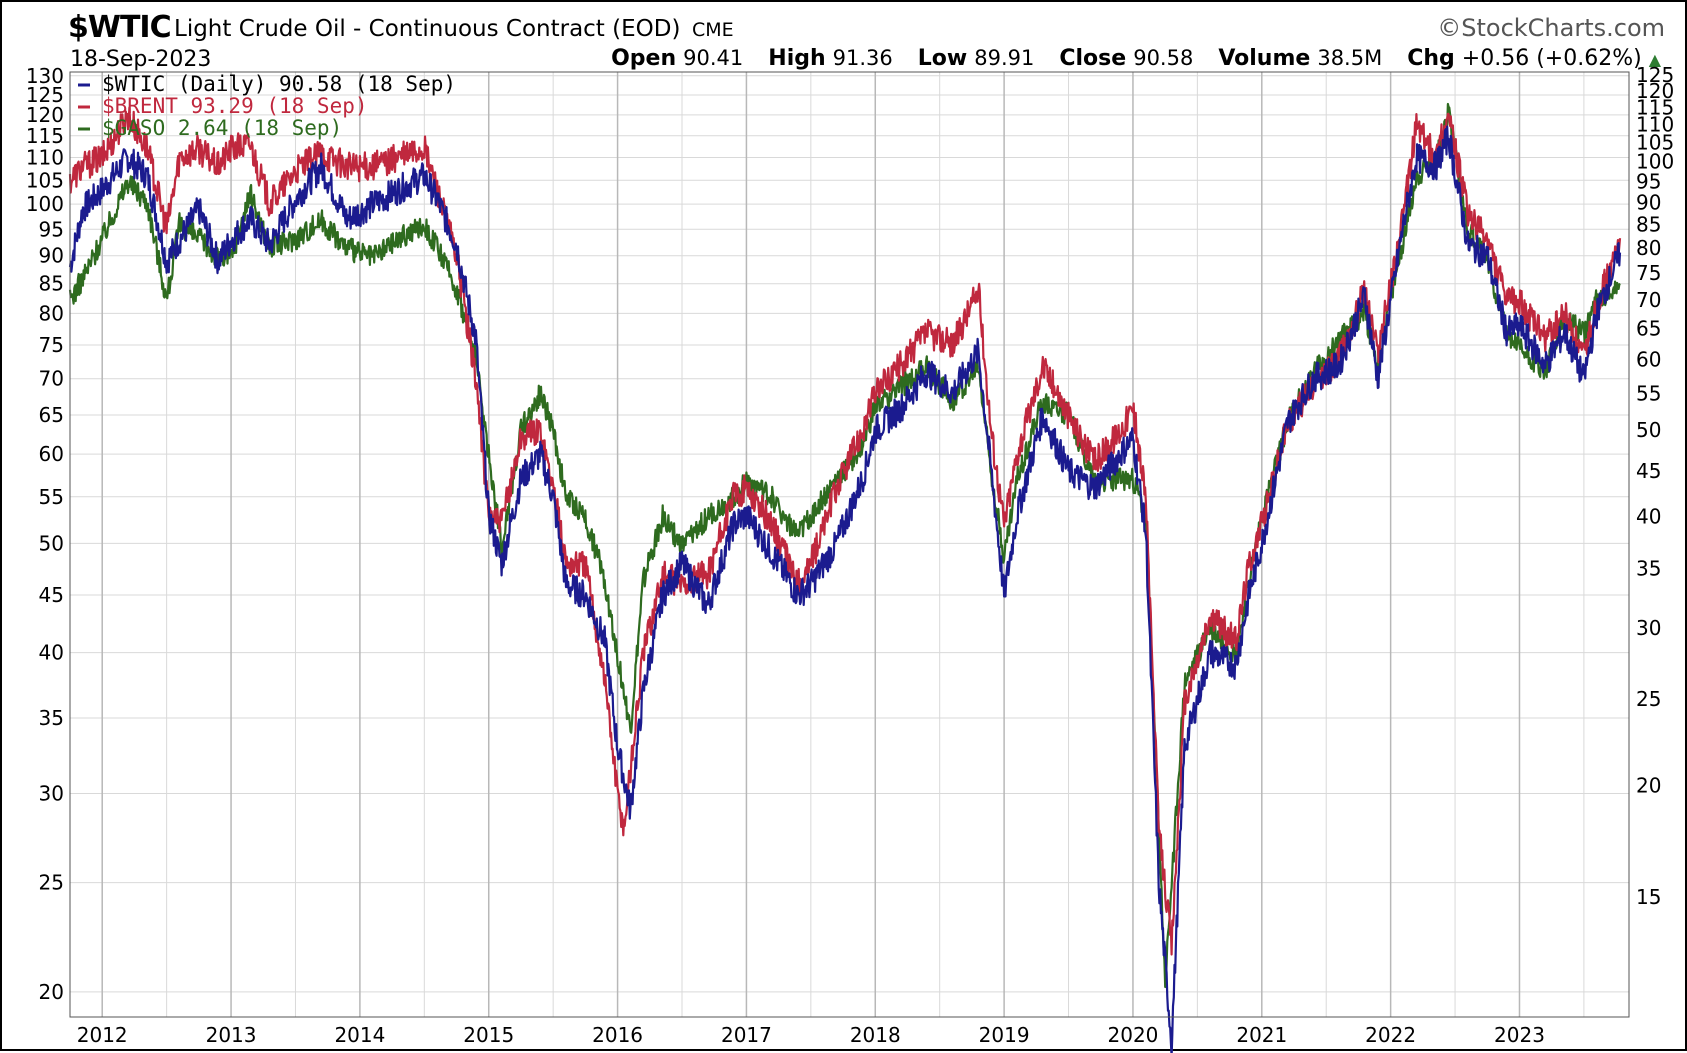 The image size is (1687, 1053). Describe the element at coordinates (617, 1035) in the screenshot. I see `x-tick-label: 2016` at that location.